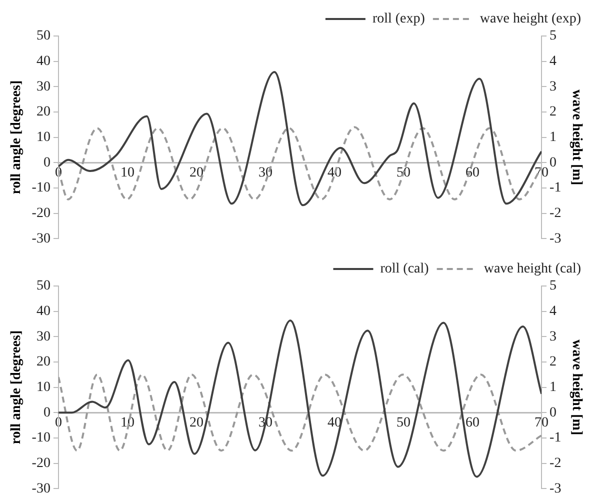 The image size is (593, 500). I want to click on legend-label: wave height (cal), so click(533, 269).